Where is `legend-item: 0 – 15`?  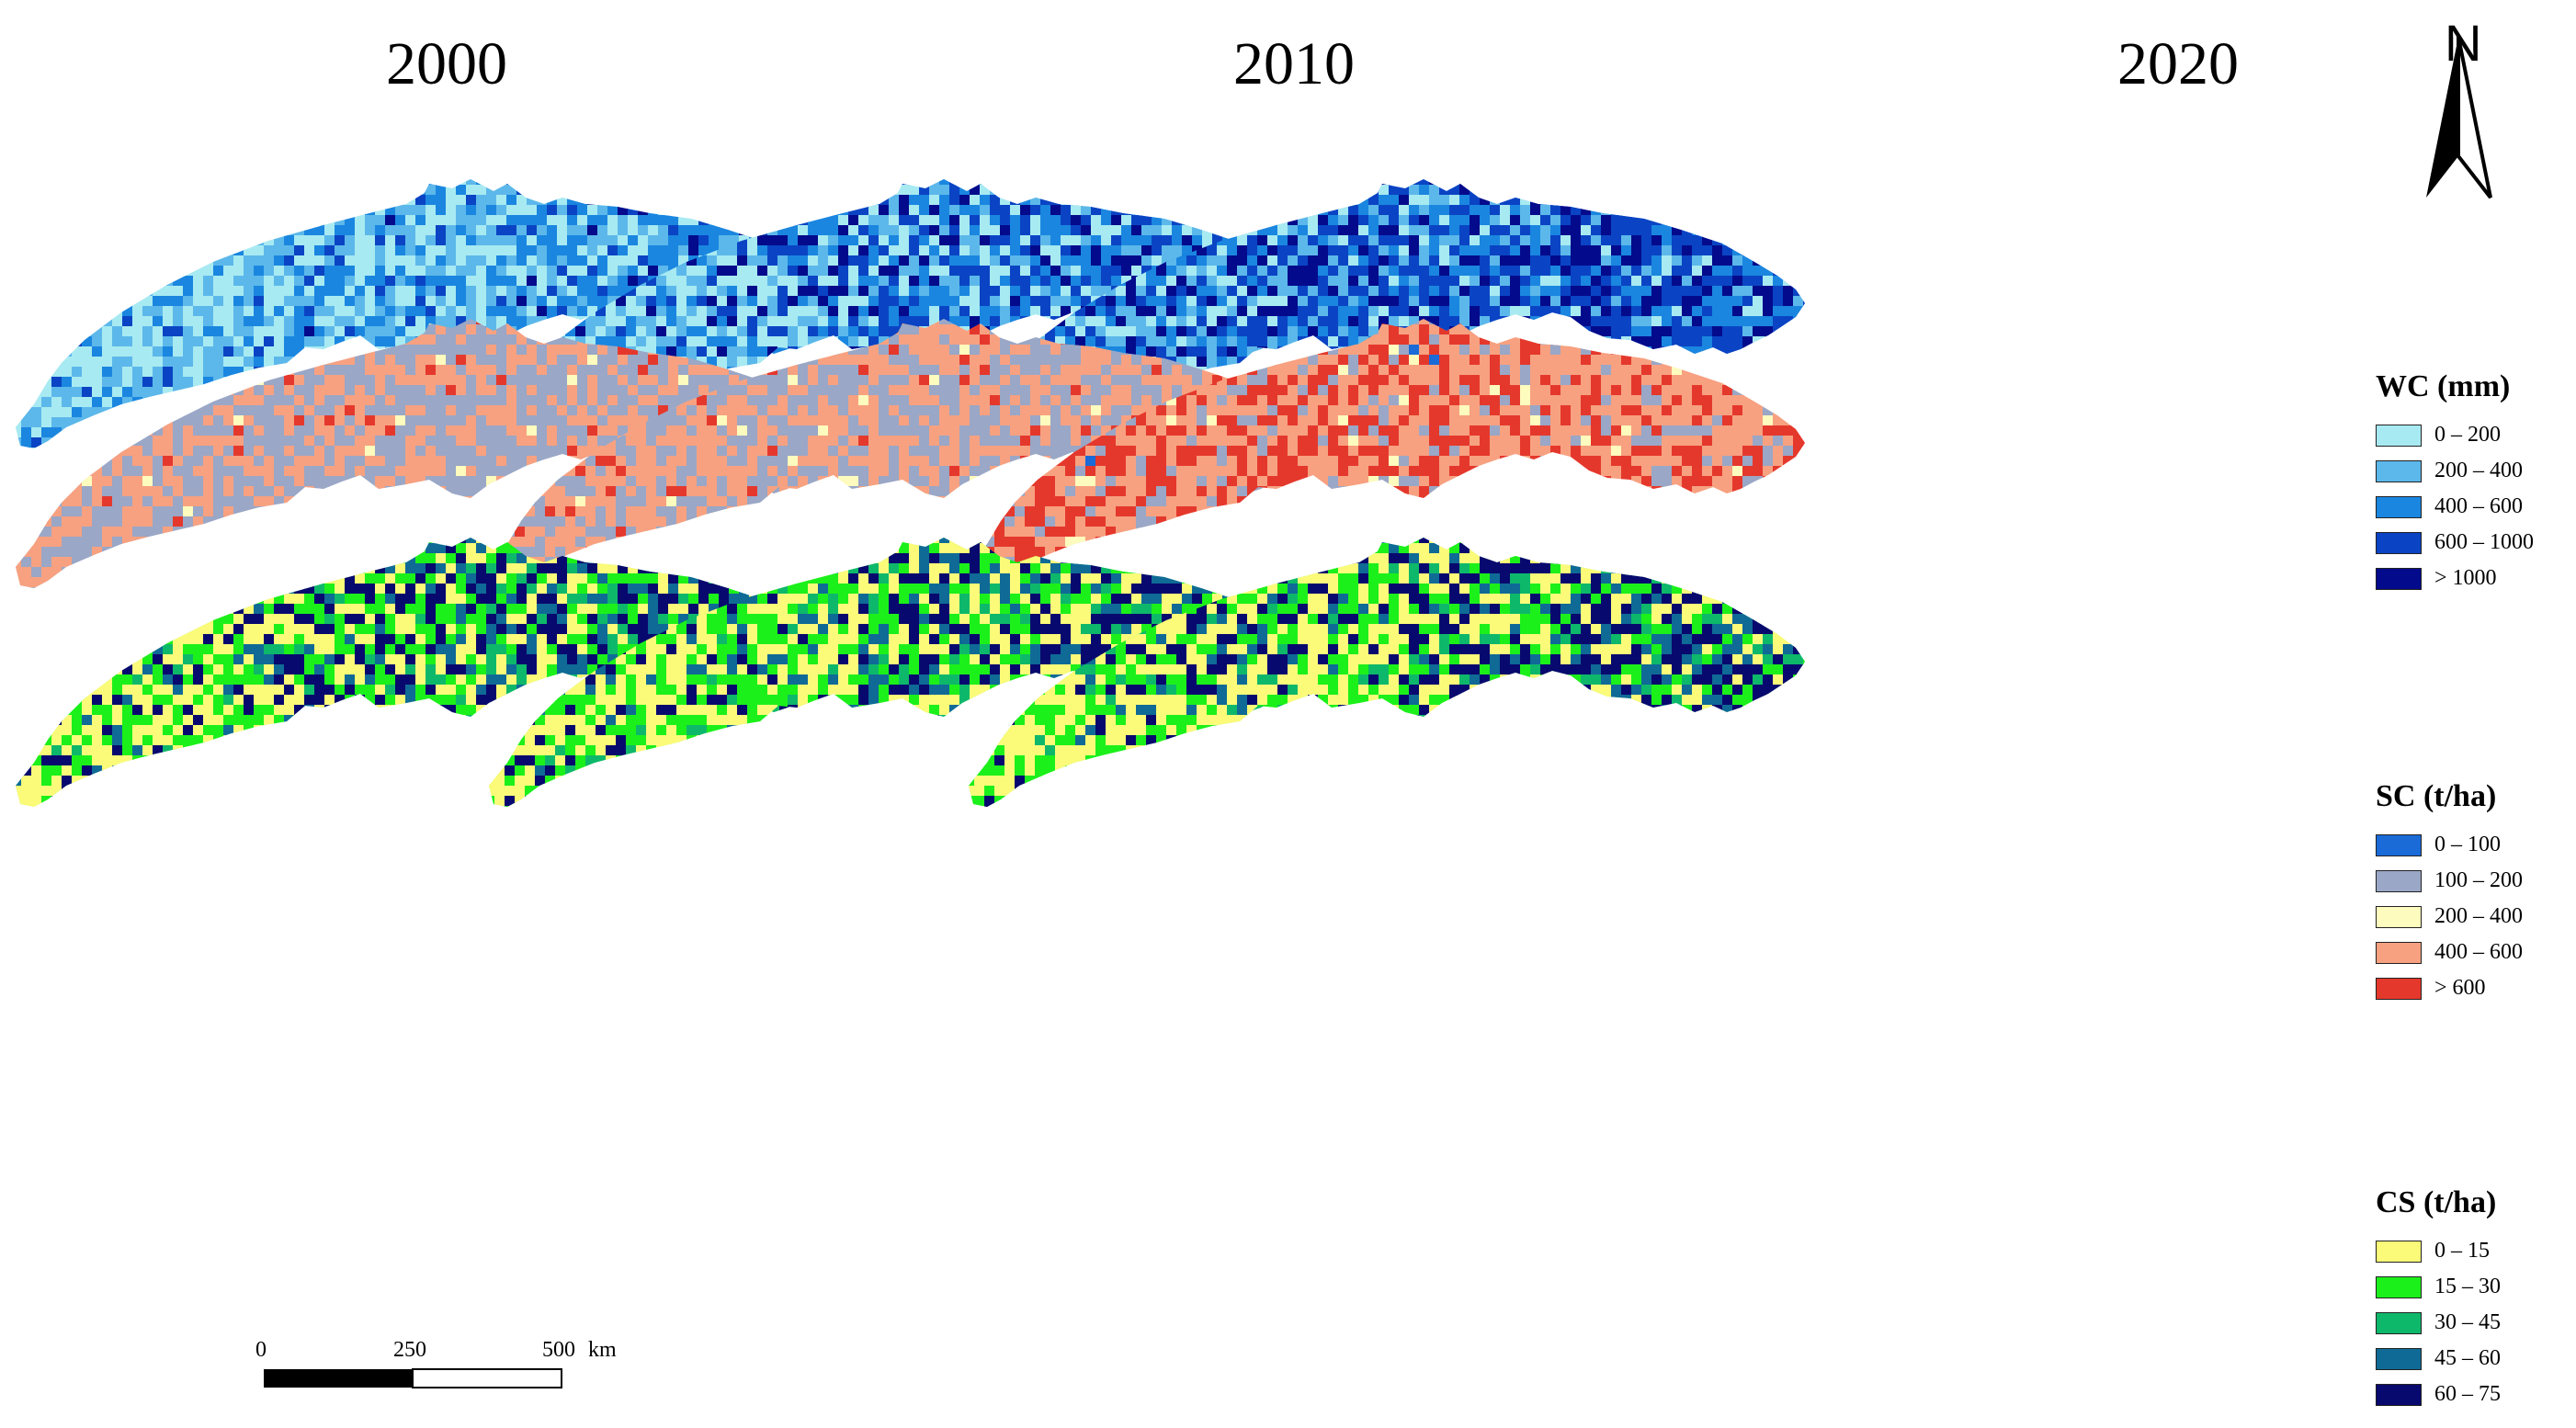 legend-item: 0 – 15 is located at coordinates (2438, 1251).